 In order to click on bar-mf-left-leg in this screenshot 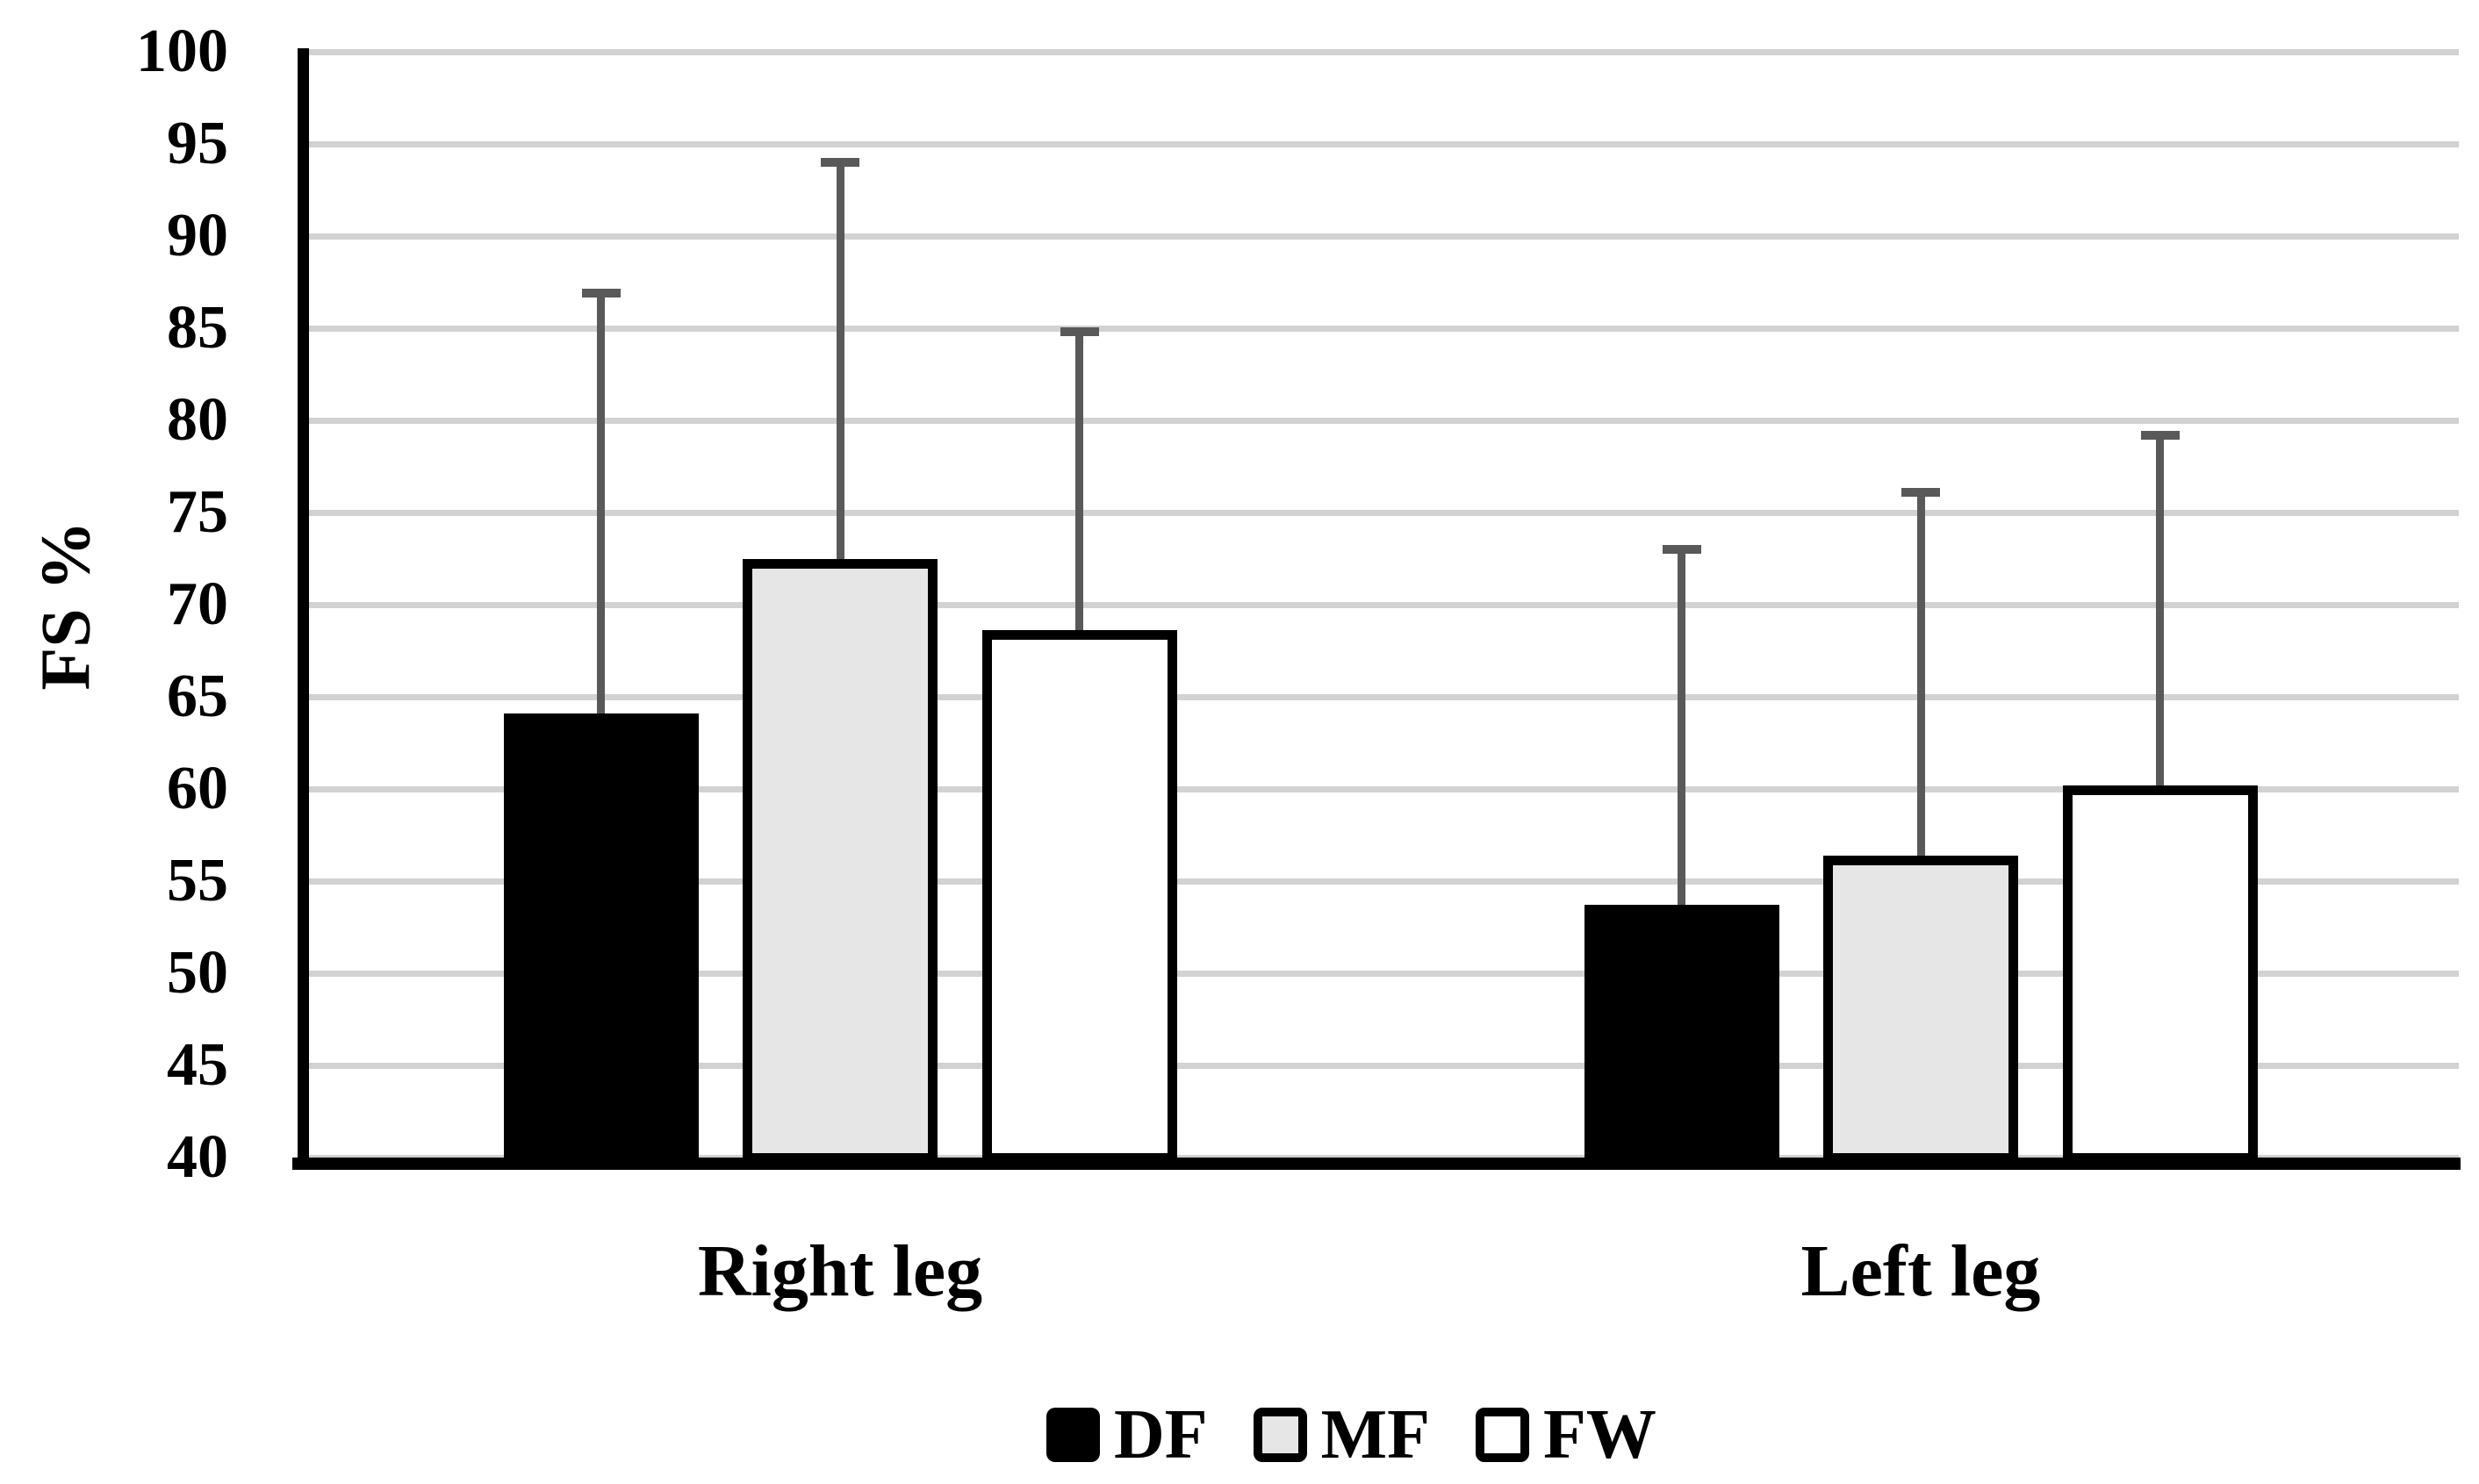, I will do `click(1921, 1009)`.